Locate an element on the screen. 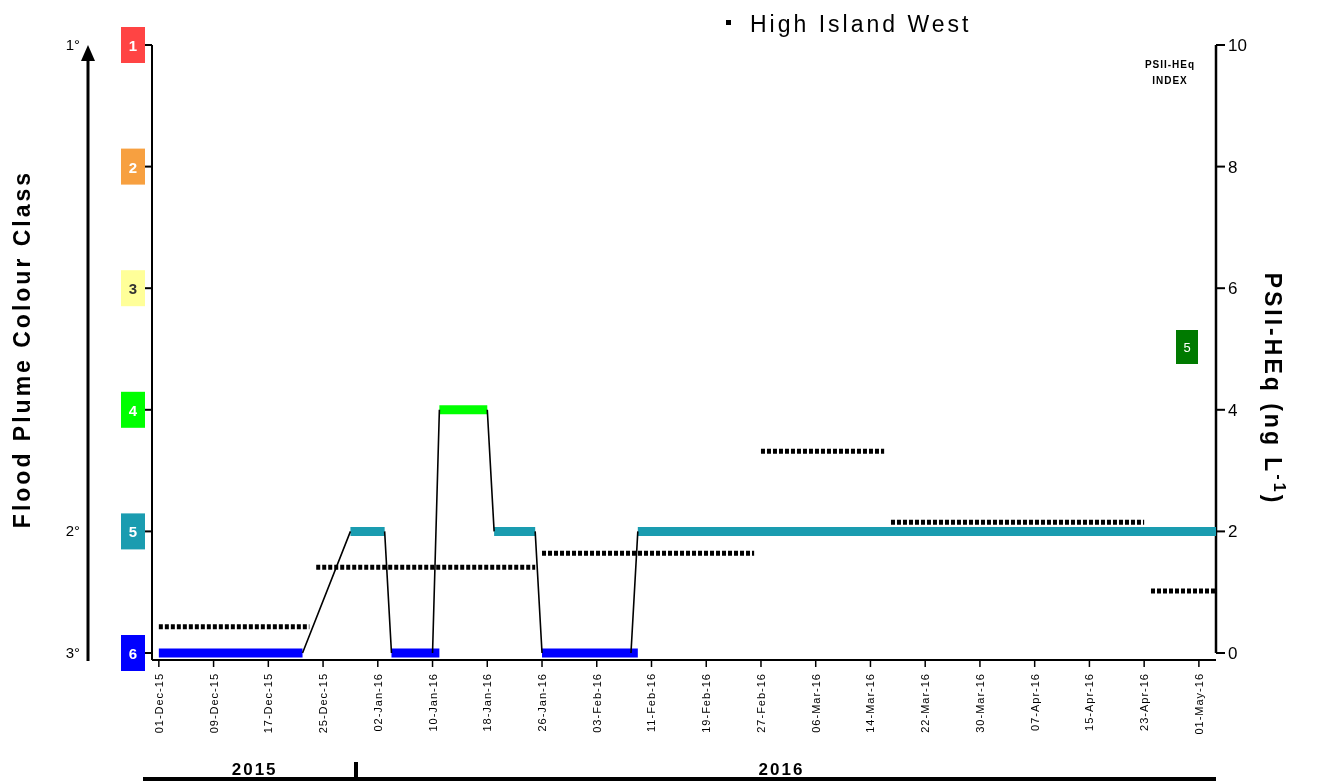  x2-tick-label: 2015 is located at coordinates (254, 769).